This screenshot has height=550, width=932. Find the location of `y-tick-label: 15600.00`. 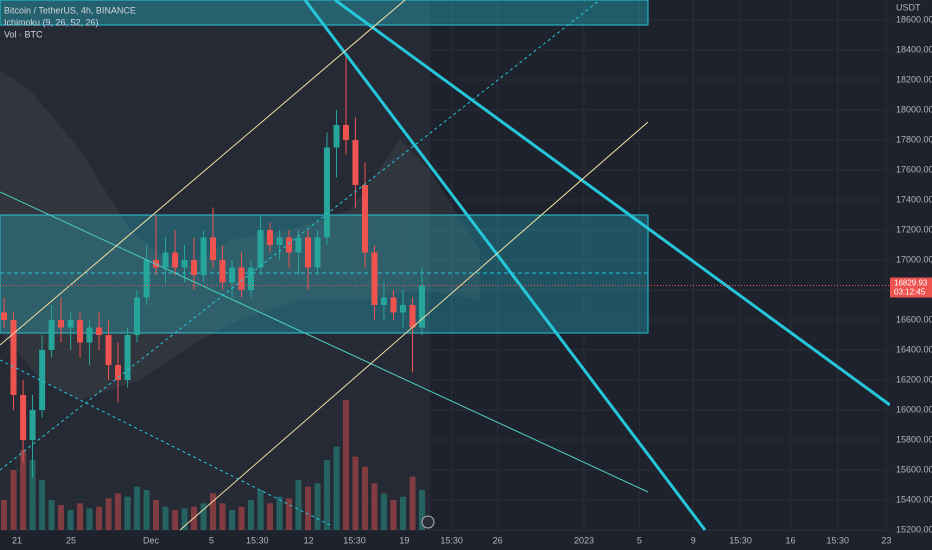

y-tick-label: 15600.00 is located at coordinates (914, 469).